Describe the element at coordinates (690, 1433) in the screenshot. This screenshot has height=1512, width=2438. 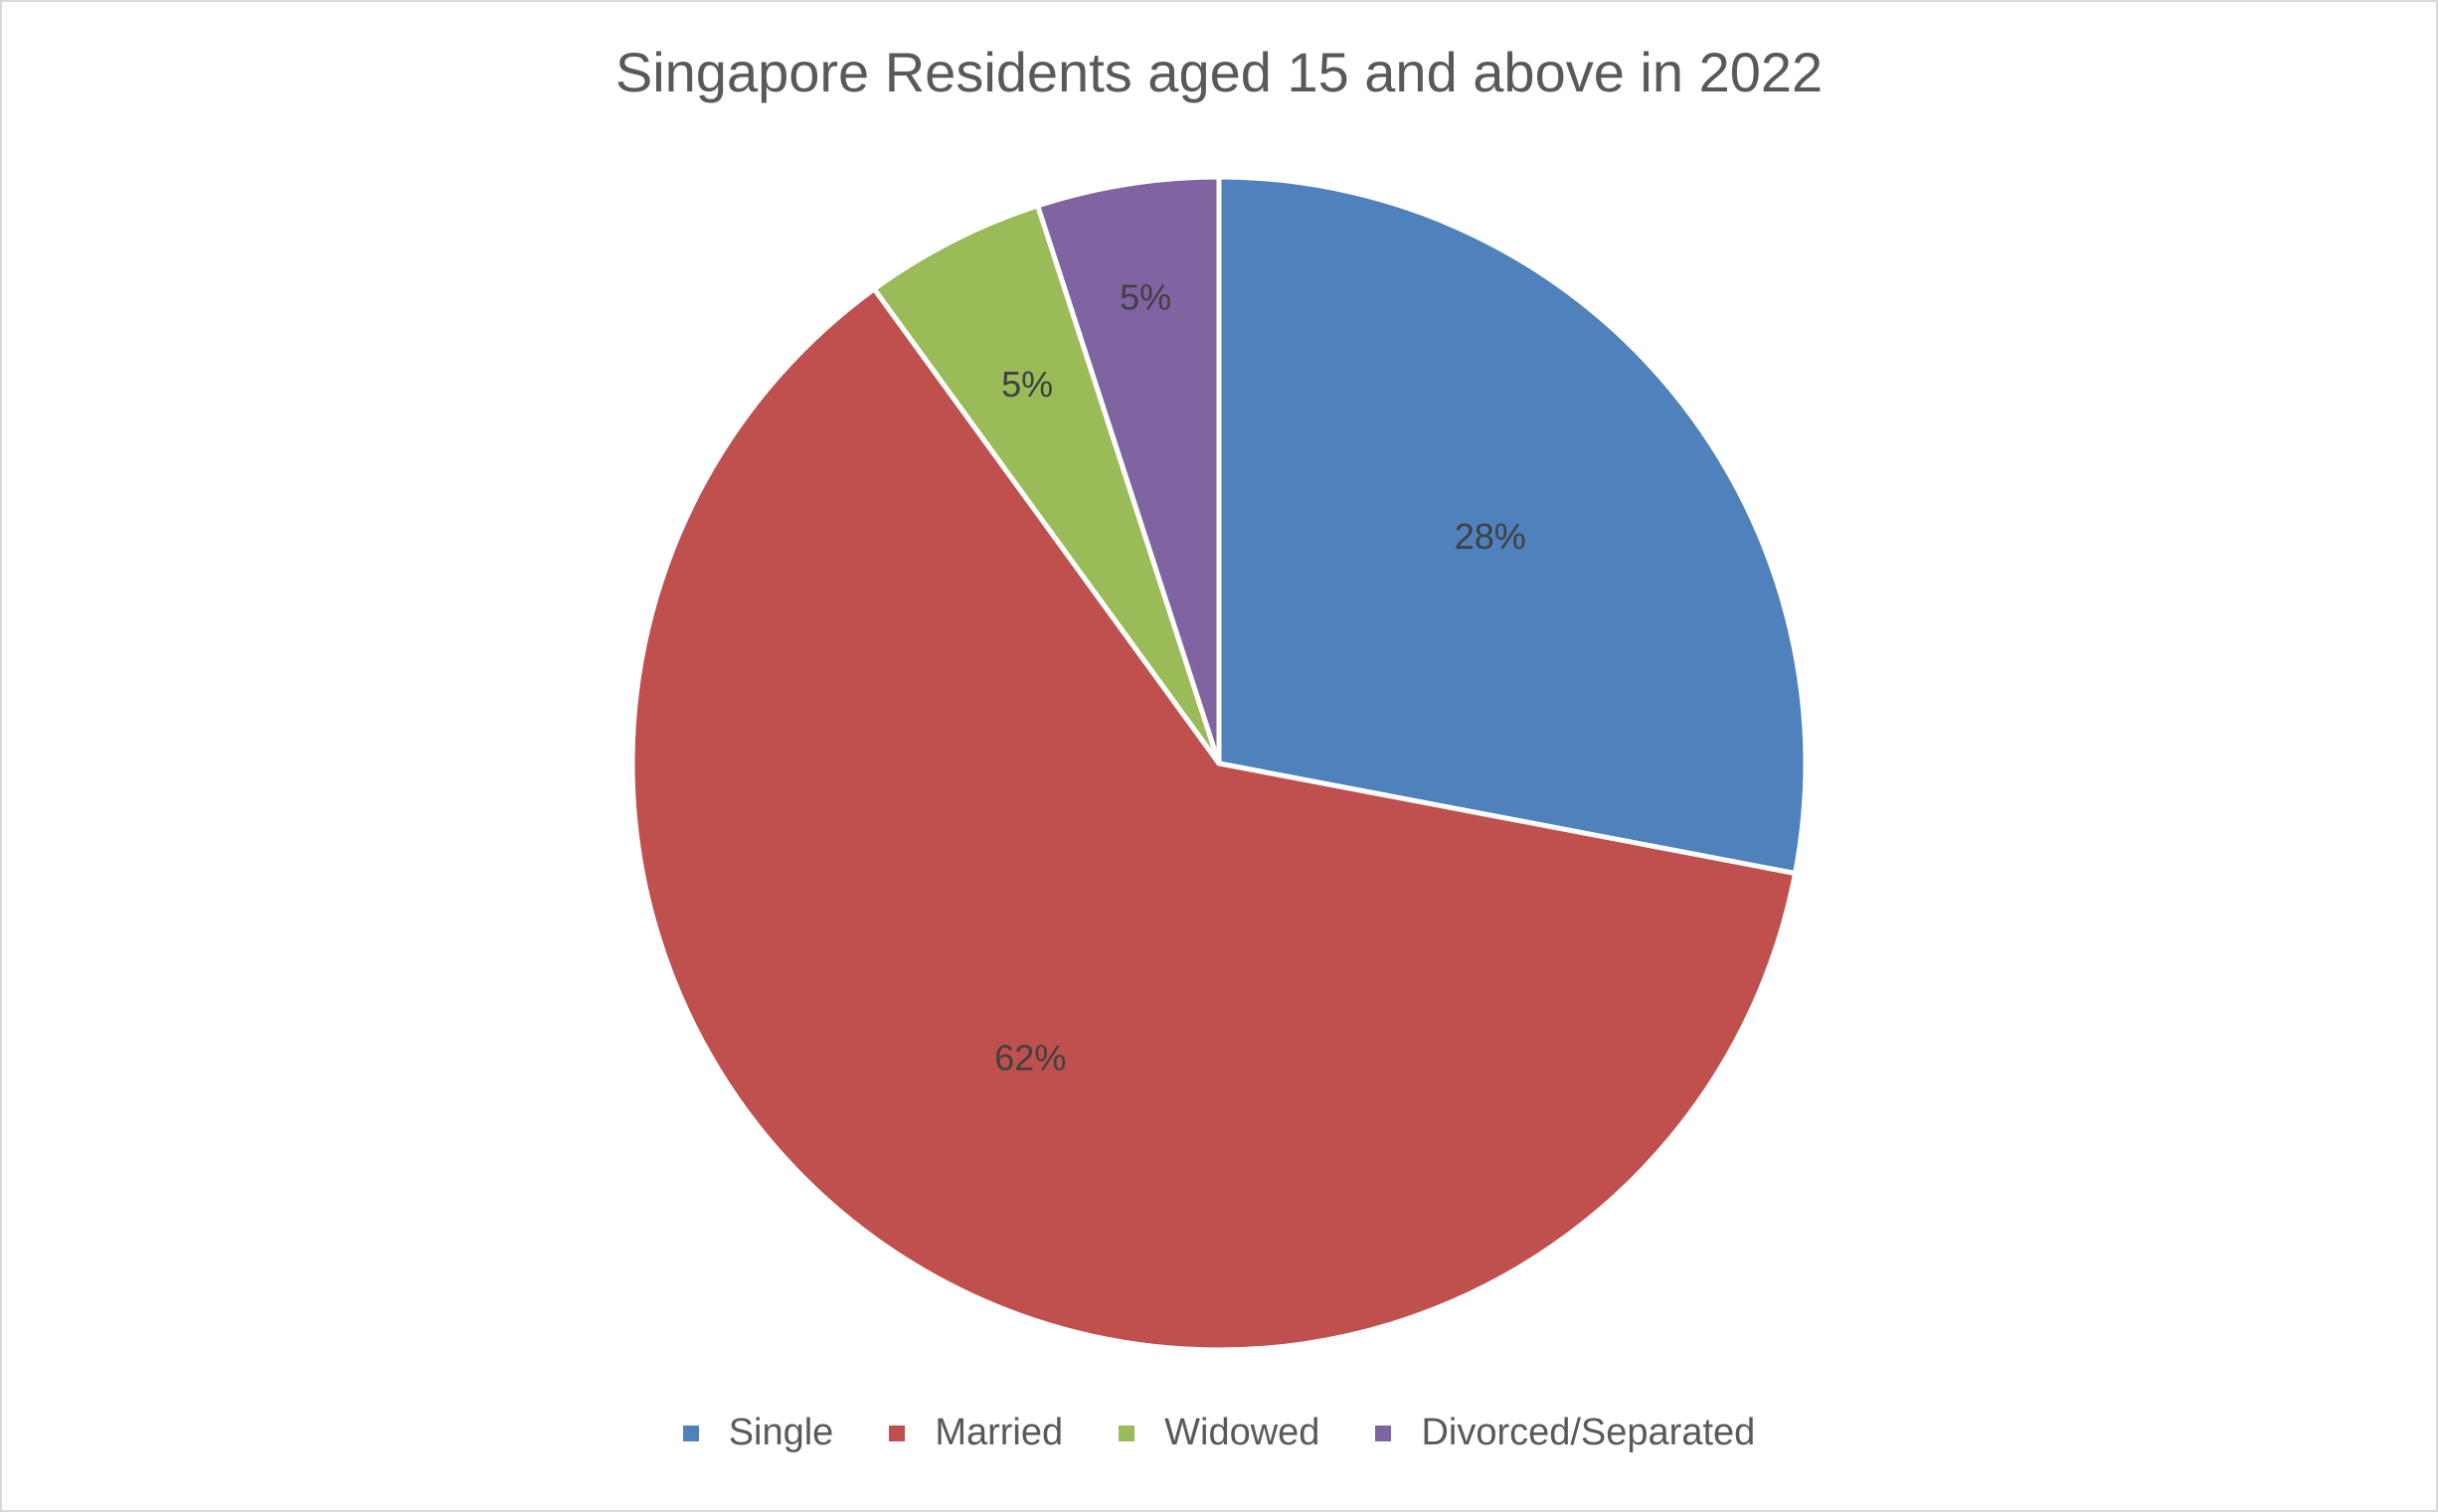
I see `legend-swatch-single` at that location.